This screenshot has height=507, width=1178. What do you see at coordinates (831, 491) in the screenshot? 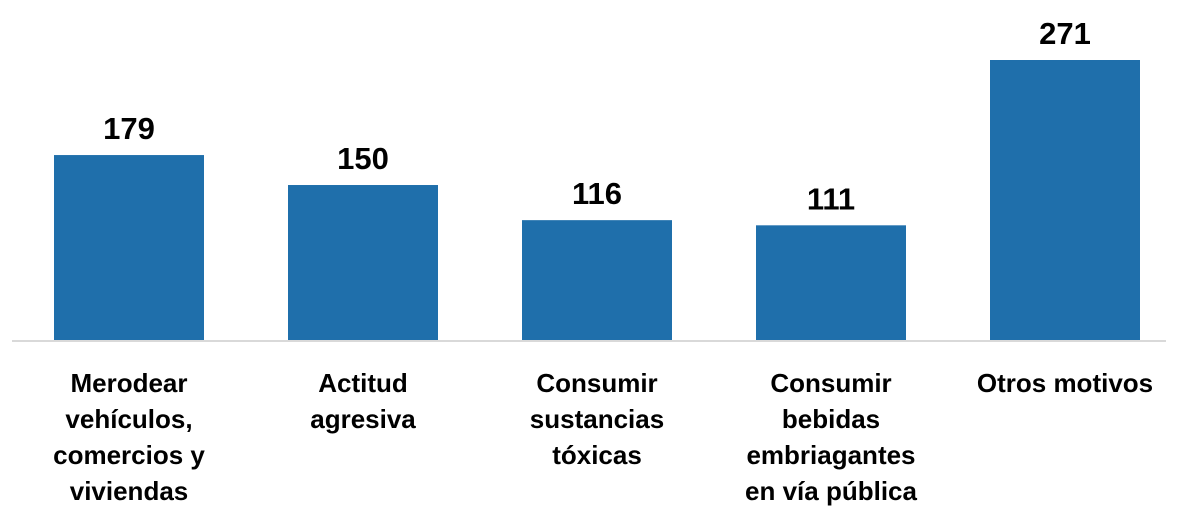
I see `category-label-line: en vía pública` at bounding box center [831, 491].